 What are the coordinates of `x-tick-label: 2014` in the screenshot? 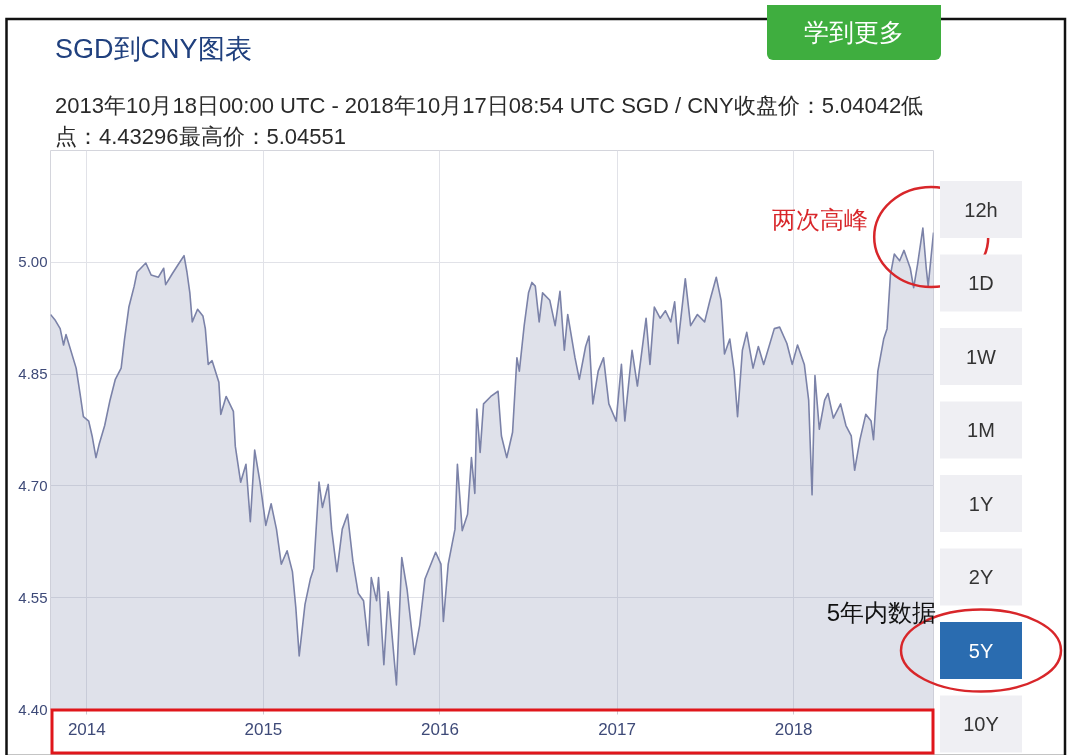 It's located at (86, 729).